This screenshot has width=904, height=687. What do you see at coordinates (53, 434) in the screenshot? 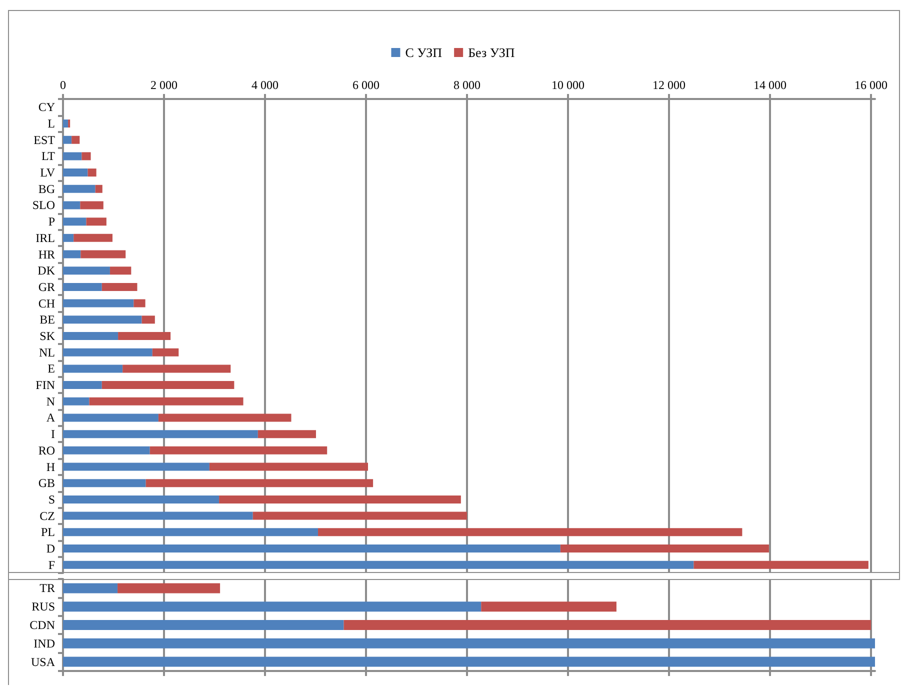
I see `y-tick-label: I` at bounding box center [53, 434].